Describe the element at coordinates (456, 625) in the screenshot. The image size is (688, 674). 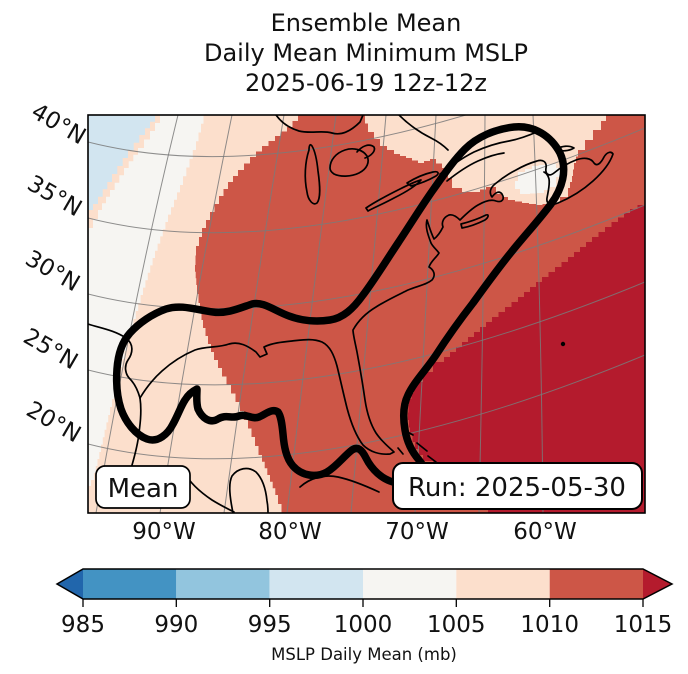
I see `colorbar-tick-label-1005: 1005` at that location.